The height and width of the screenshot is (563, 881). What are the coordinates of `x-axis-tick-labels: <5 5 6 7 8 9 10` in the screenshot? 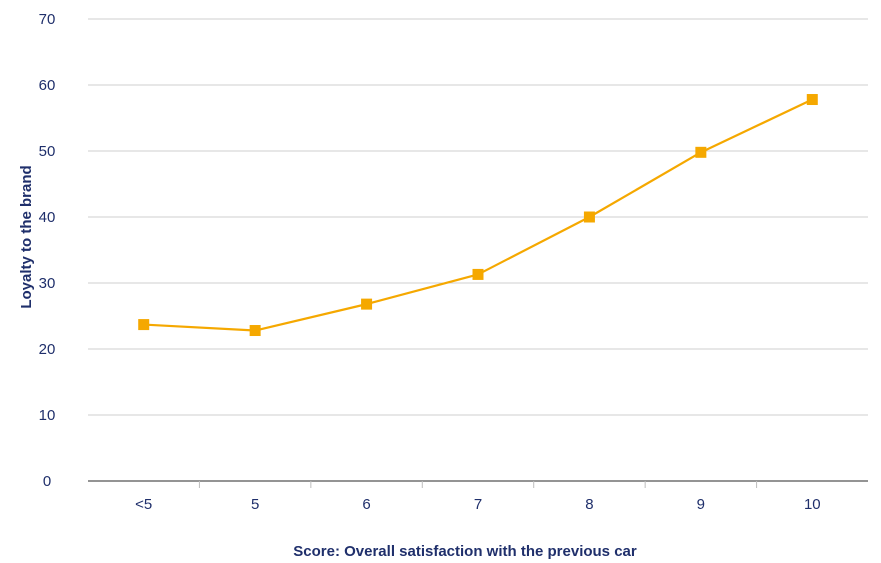 It's located at (477, 504).